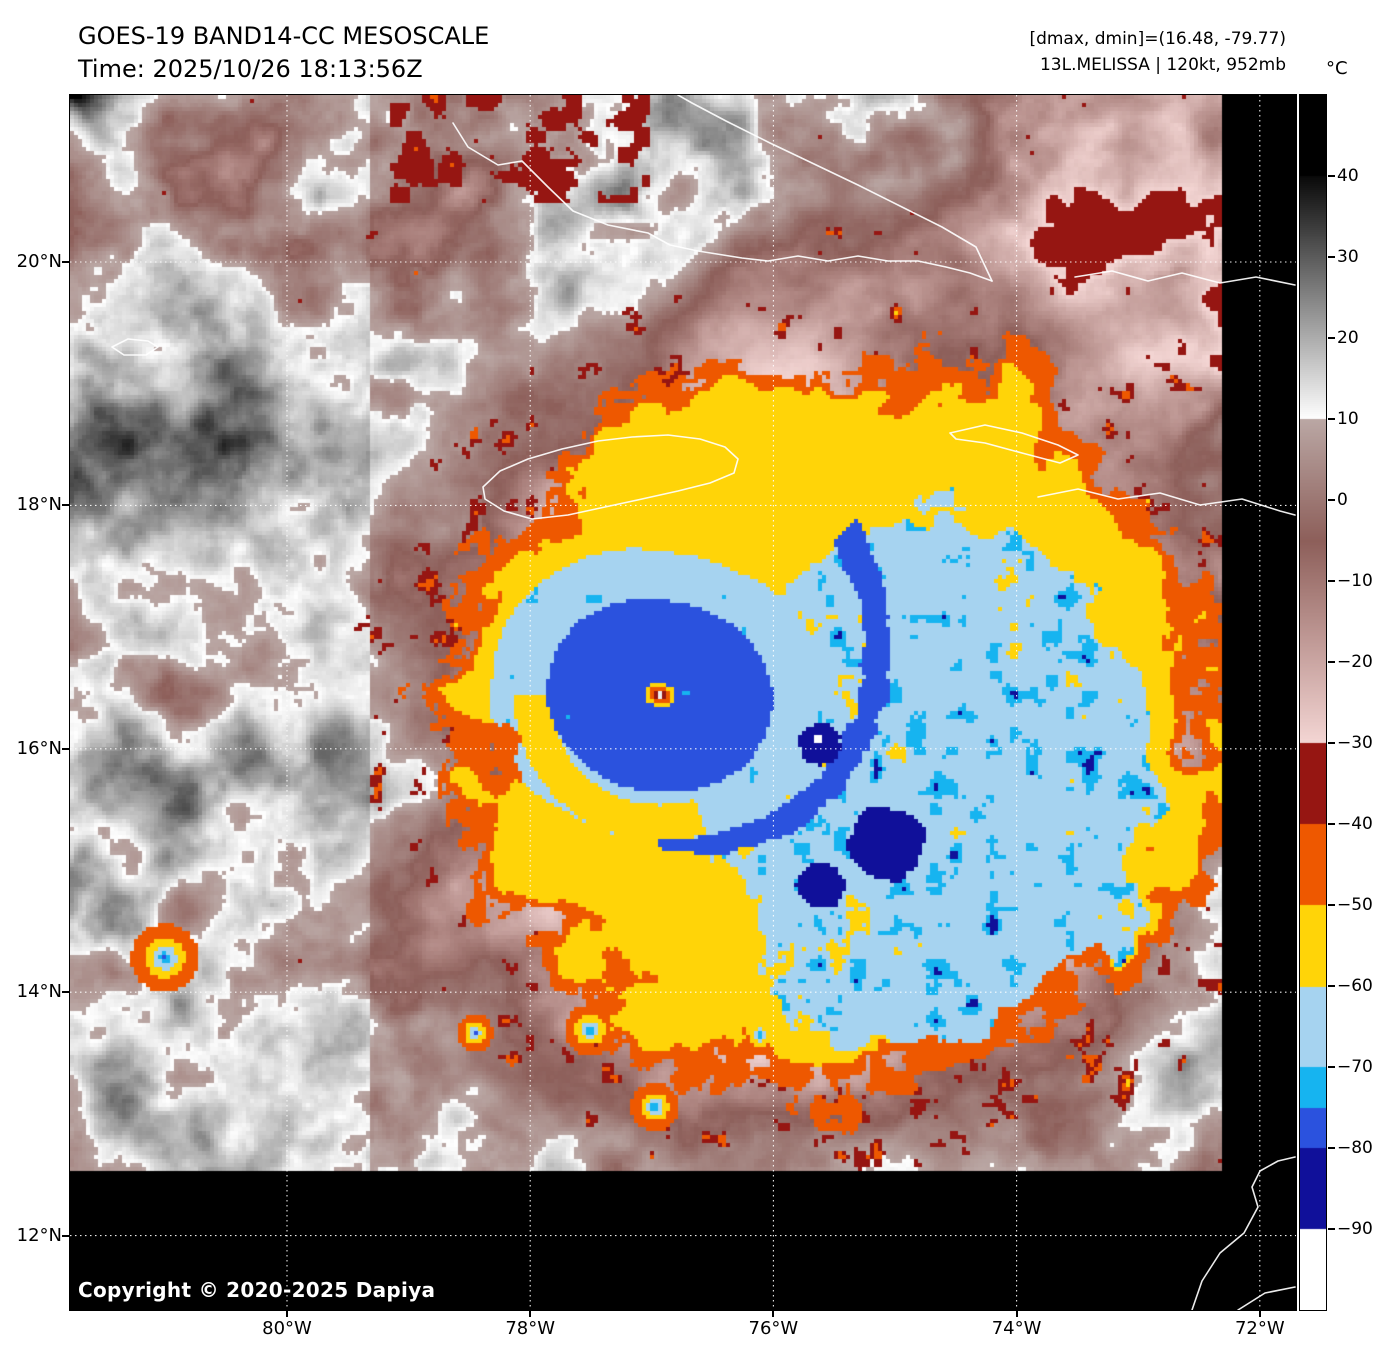 This screenshot has height=1359, width=1390. What do you see at coordinates (1355, 1229) in the screenshot?
I see `colorbar-tick-label: −90` at bounding box center [1355, 1229].